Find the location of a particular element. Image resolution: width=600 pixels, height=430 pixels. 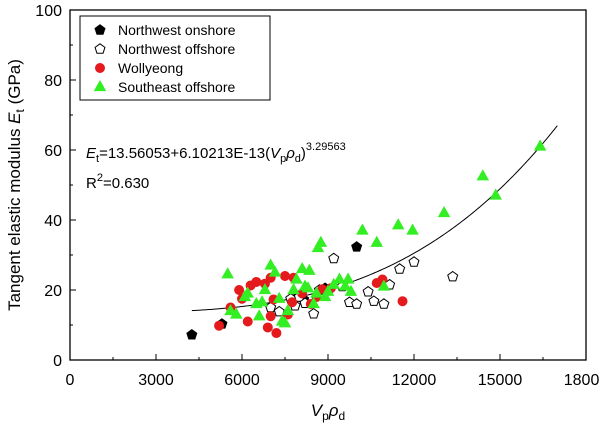

eq-rhosub: d is located at coordinates (298, 159).